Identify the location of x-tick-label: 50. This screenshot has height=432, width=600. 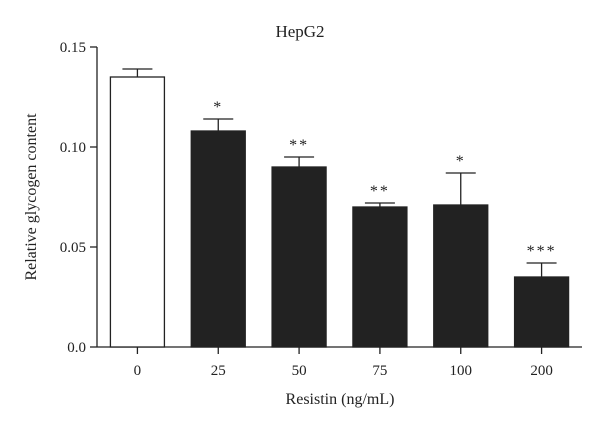
(299, 371).